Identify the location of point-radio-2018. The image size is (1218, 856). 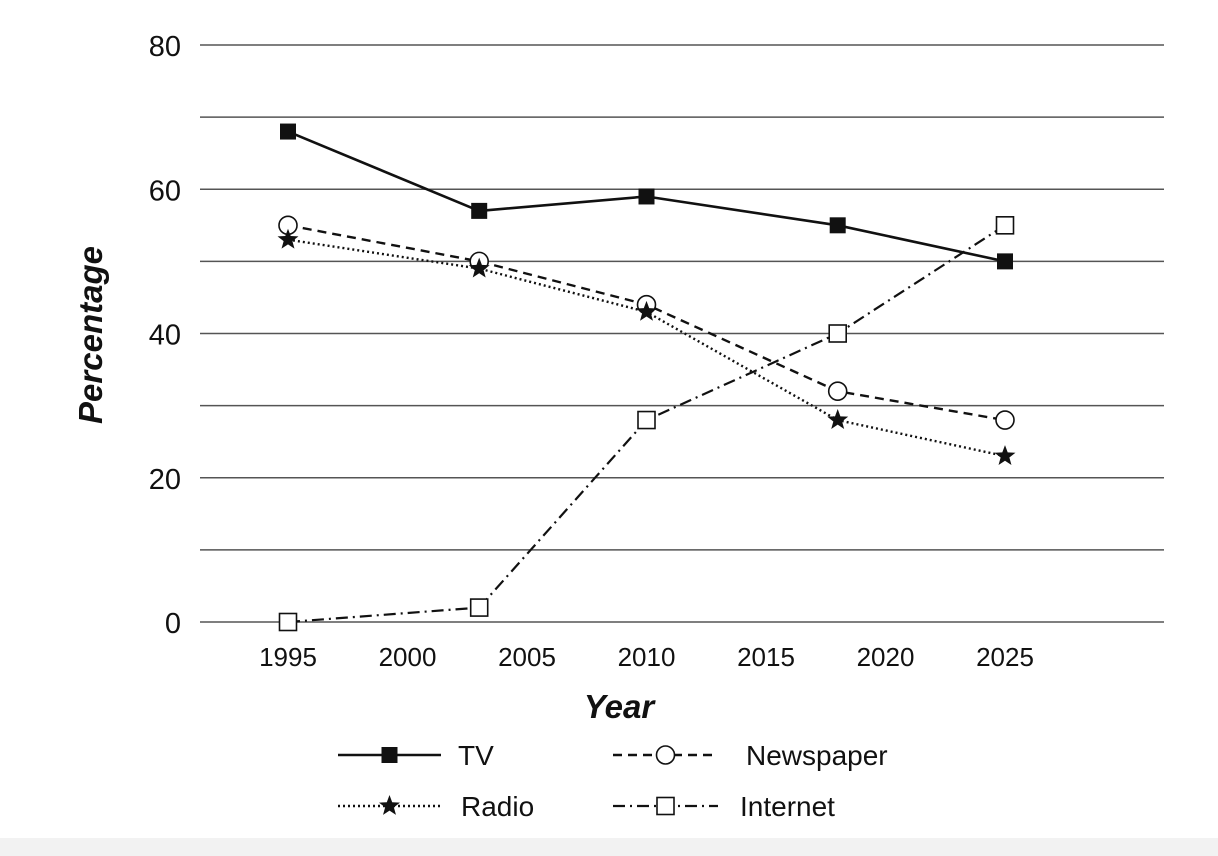
(838, 419).